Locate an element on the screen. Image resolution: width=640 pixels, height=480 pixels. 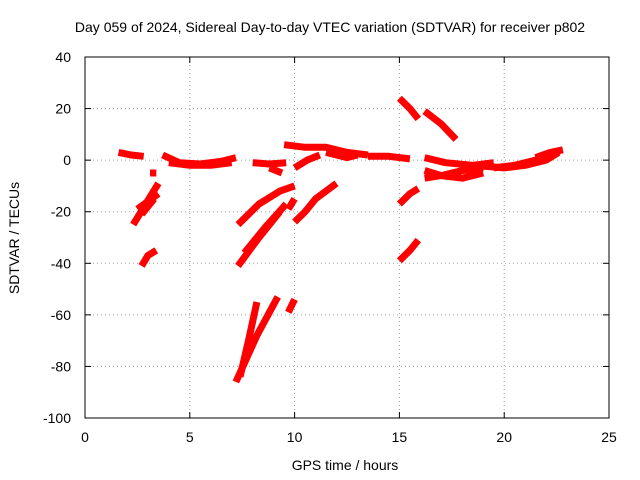
y-tick-label: -100 is located at coordinates (57, 418).